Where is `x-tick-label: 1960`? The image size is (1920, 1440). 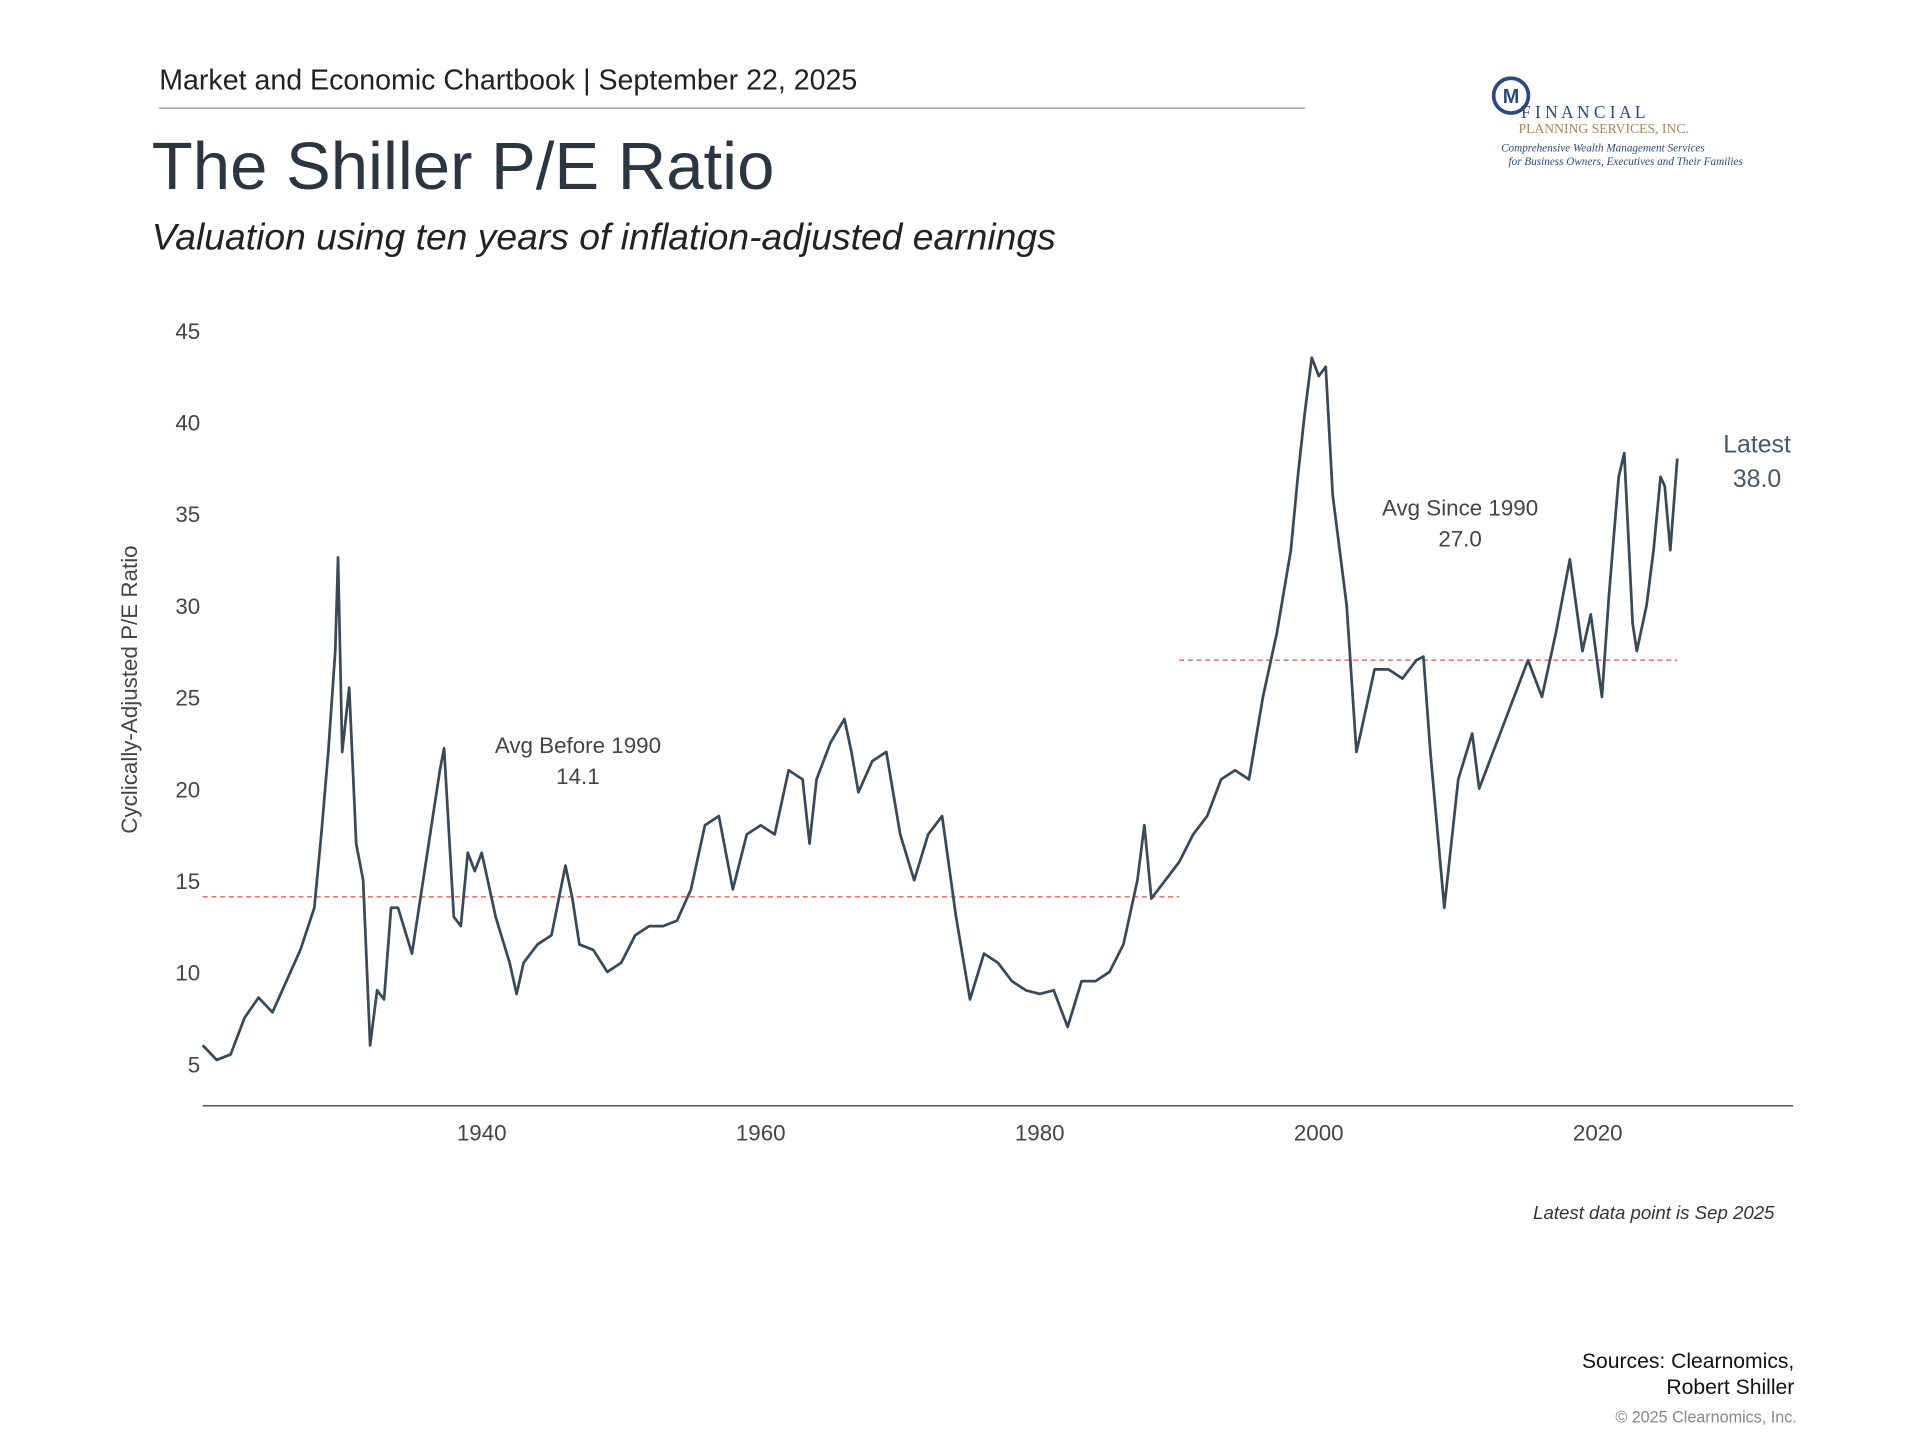
x-tick-label: 1960 is located at coordinates (761, 1133).